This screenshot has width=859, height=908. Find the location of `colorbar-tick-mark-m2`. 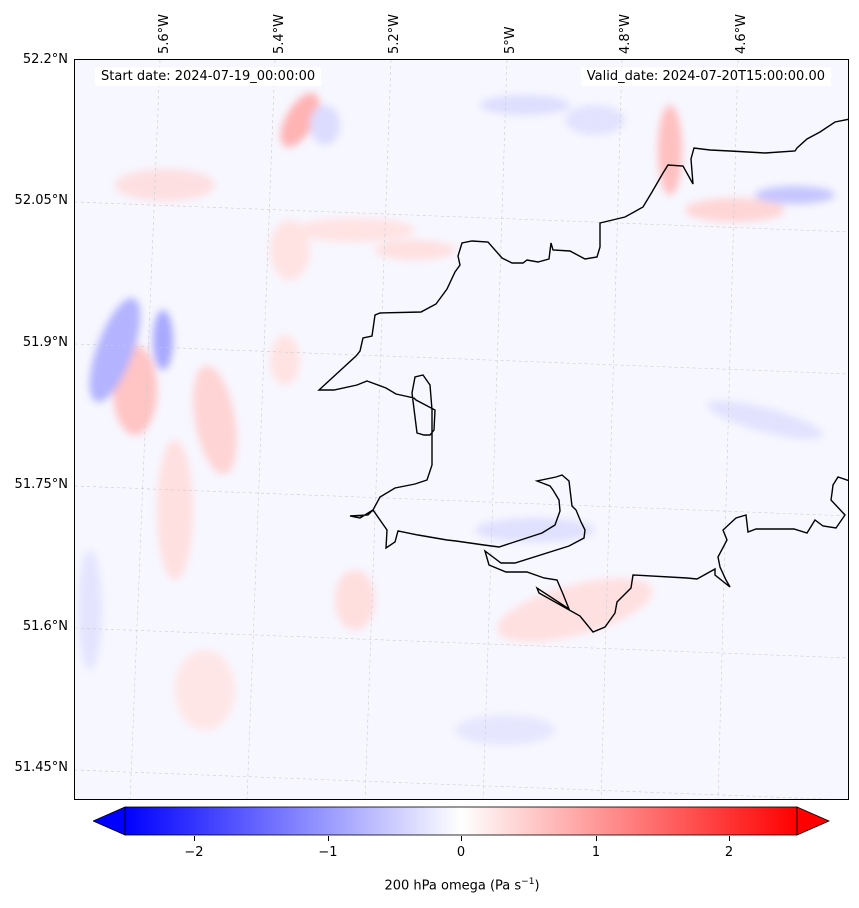

colorbar-tick-mark-m2 is located at coordinates (194, 838).